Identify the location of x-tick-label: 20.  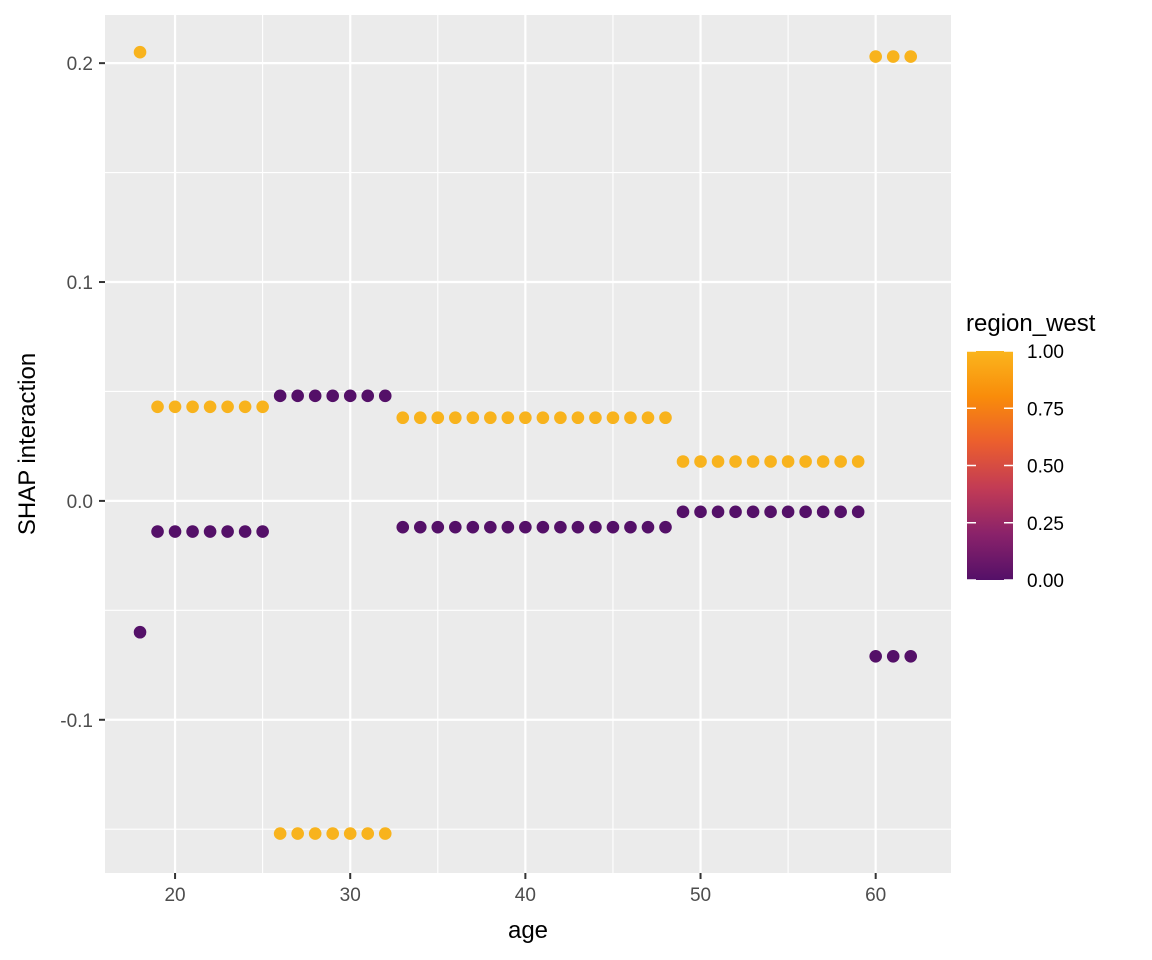
(174, 895).